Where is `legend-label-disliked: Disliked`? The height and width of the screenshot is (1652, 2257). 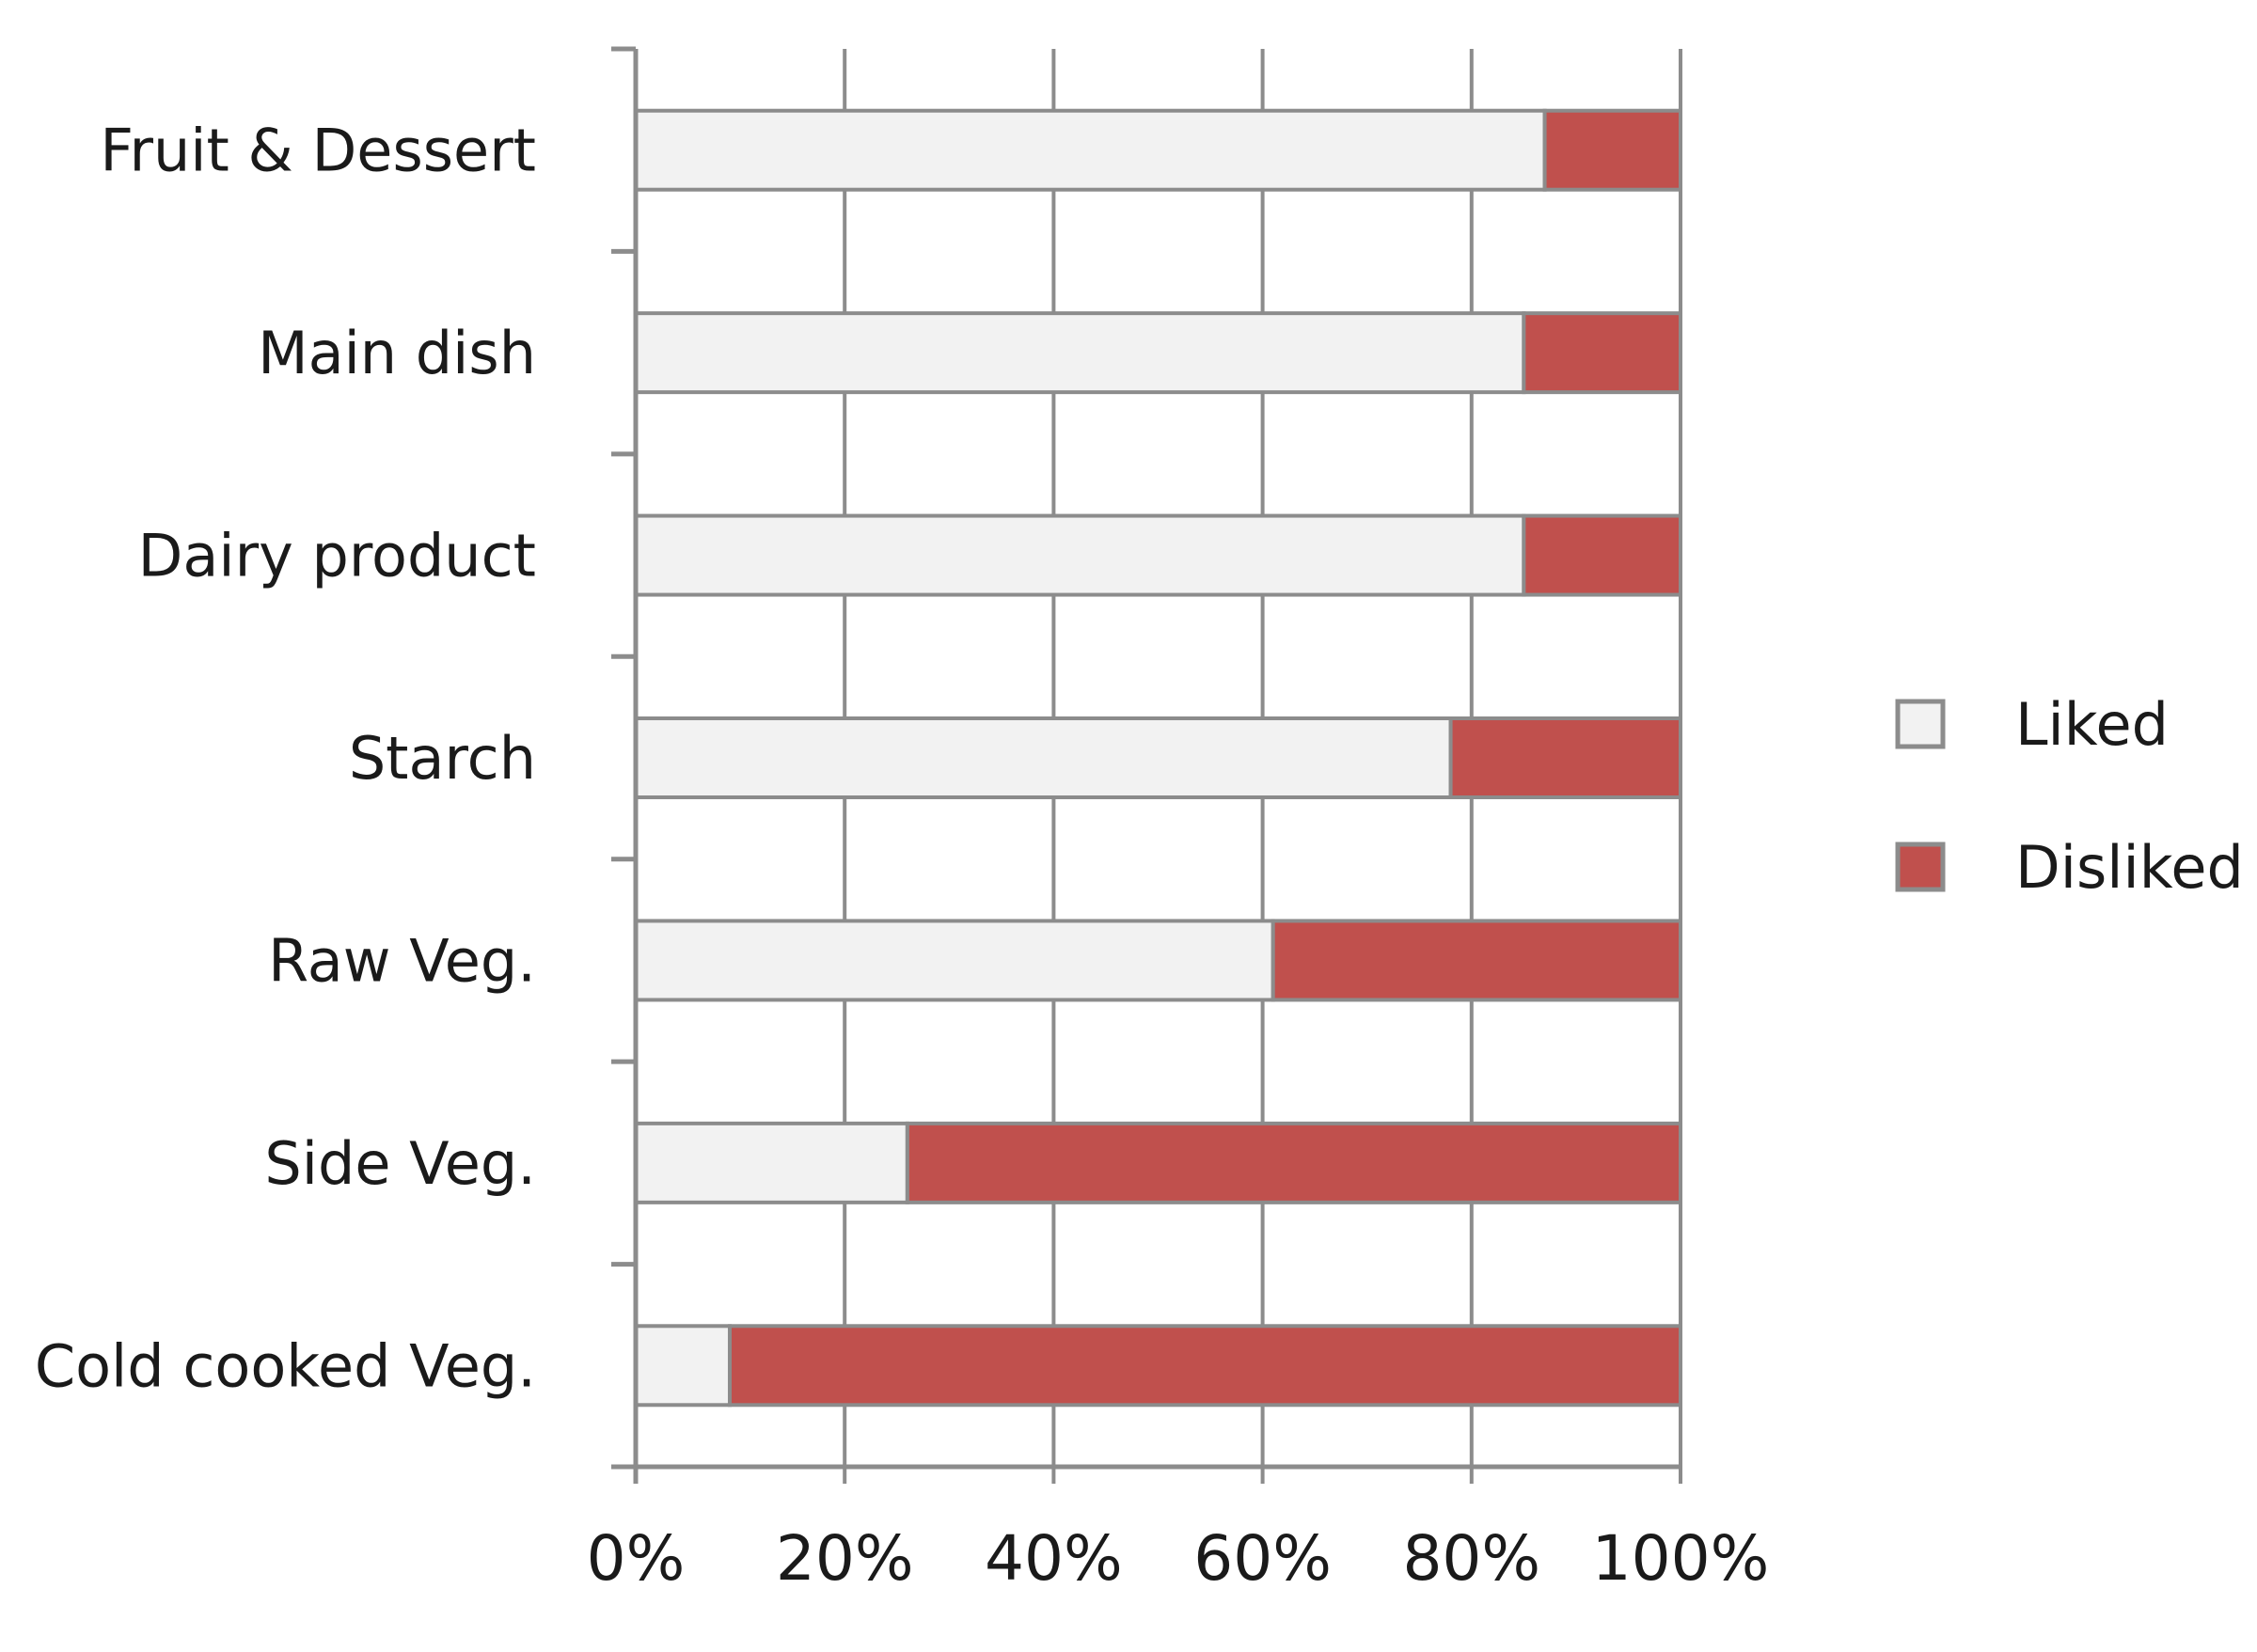
legend-label-disliked: Disliked is located at coordinates (2130, 868).